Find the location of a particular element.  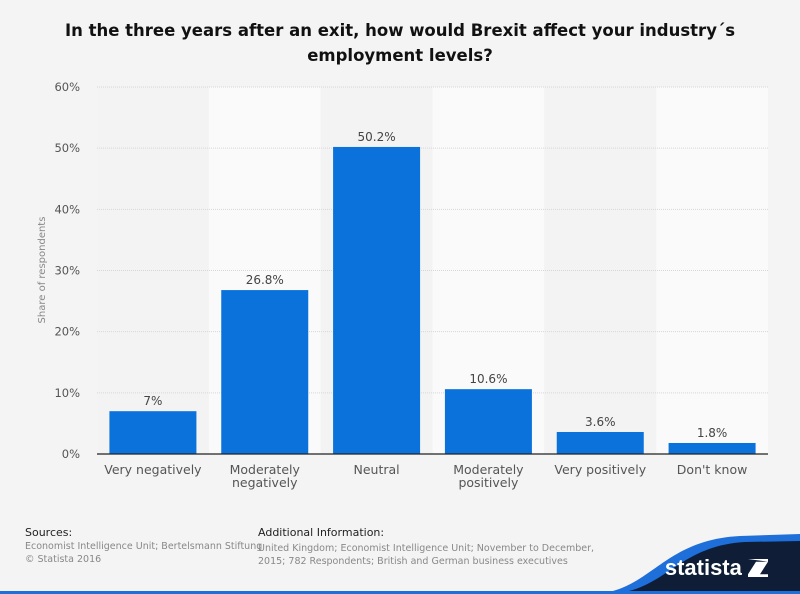

y-axis-label: Share of respondents is located at coordinates (42, 270).